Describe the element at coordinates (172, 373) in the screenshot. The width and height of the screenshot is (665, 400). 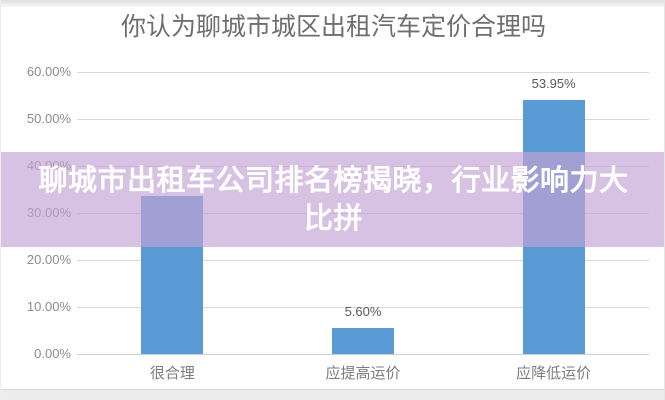
I see `x-axis-category-label: 很合理` at that location.